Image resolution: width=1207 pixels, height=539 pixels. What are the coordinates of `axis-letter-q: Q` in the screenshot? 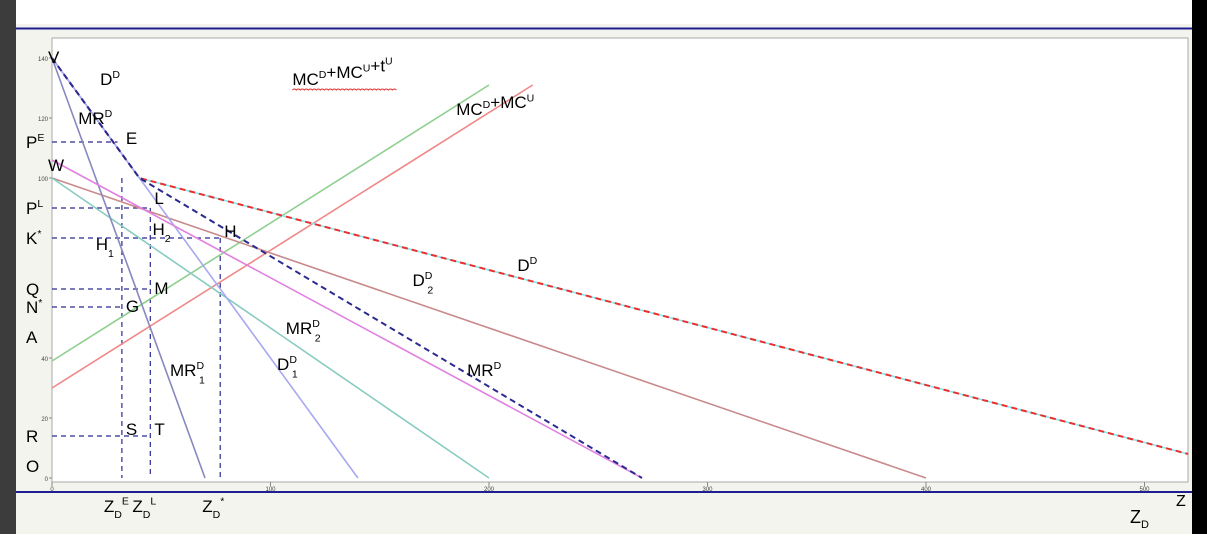 It's located at (32, 289).